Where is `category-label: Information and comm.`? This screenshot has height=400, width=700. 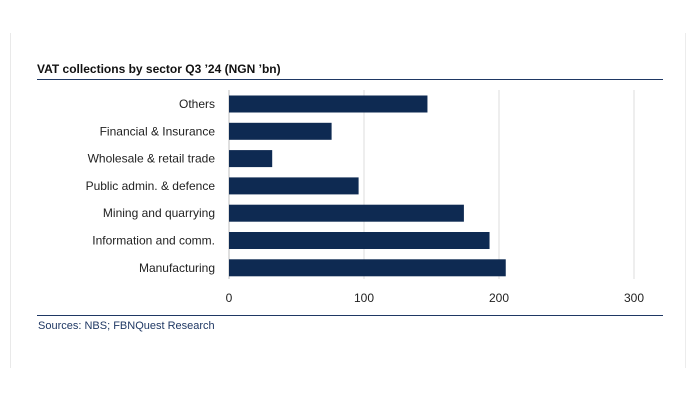
category-label: Information and comm. is located at coordinates (153, 241).